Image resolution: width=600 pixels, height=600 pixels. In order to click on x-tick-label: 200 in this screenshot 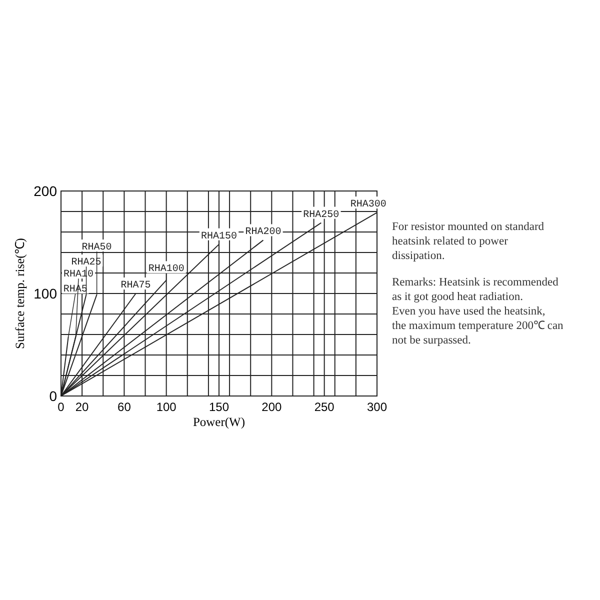, I will do `click(272, 407)`.